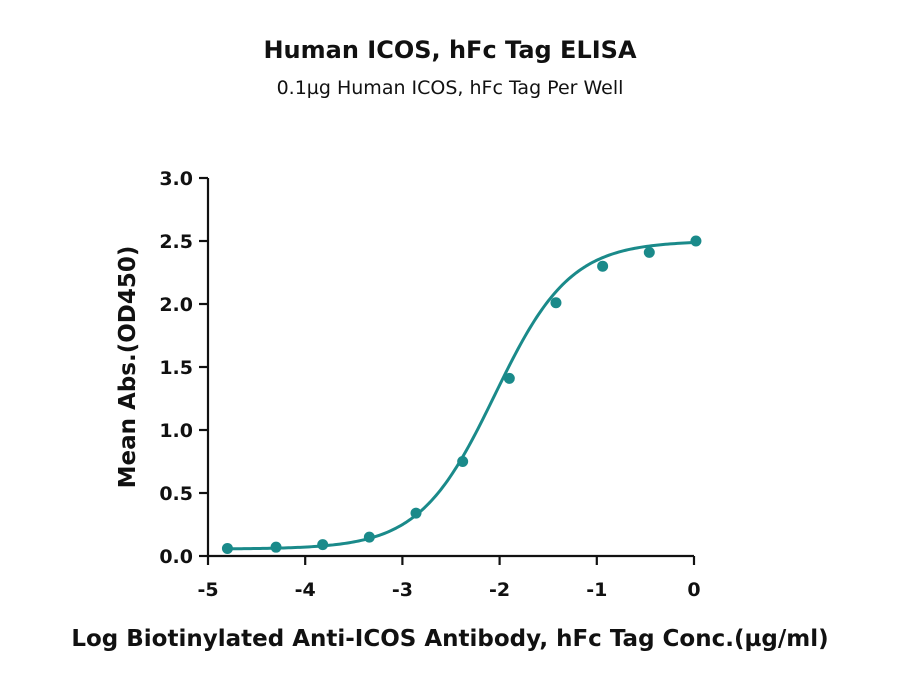 This screenshot has width=900, height=686. I want to click on y-tick-label: 1.5, so click(176, 368).